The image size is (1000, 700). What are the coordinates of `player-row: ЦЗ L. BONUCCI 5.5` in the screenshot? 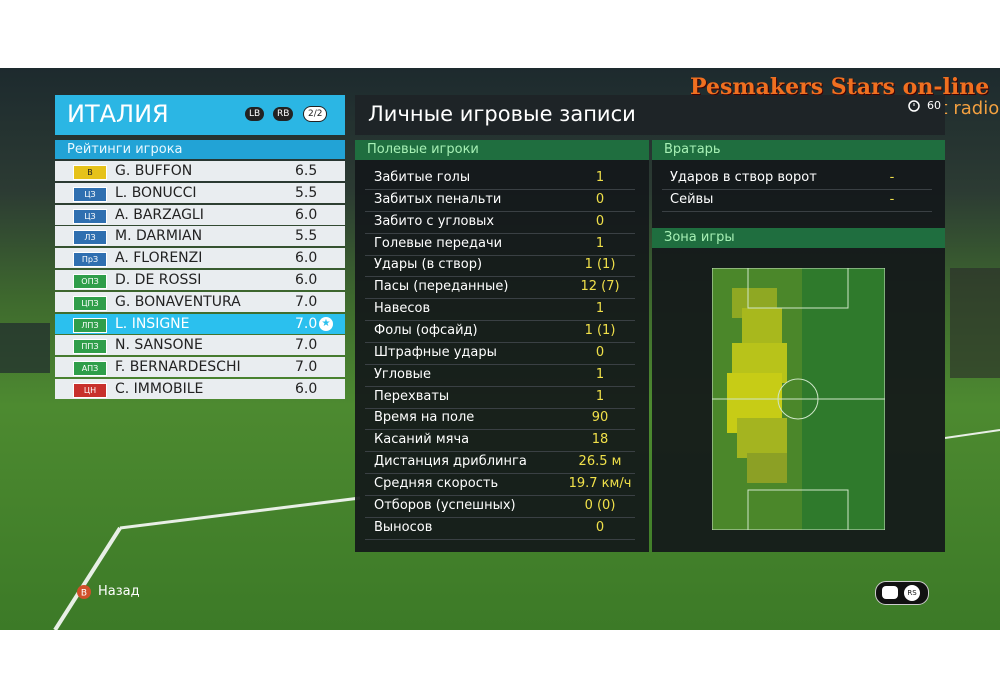 It's located at (200, 192).